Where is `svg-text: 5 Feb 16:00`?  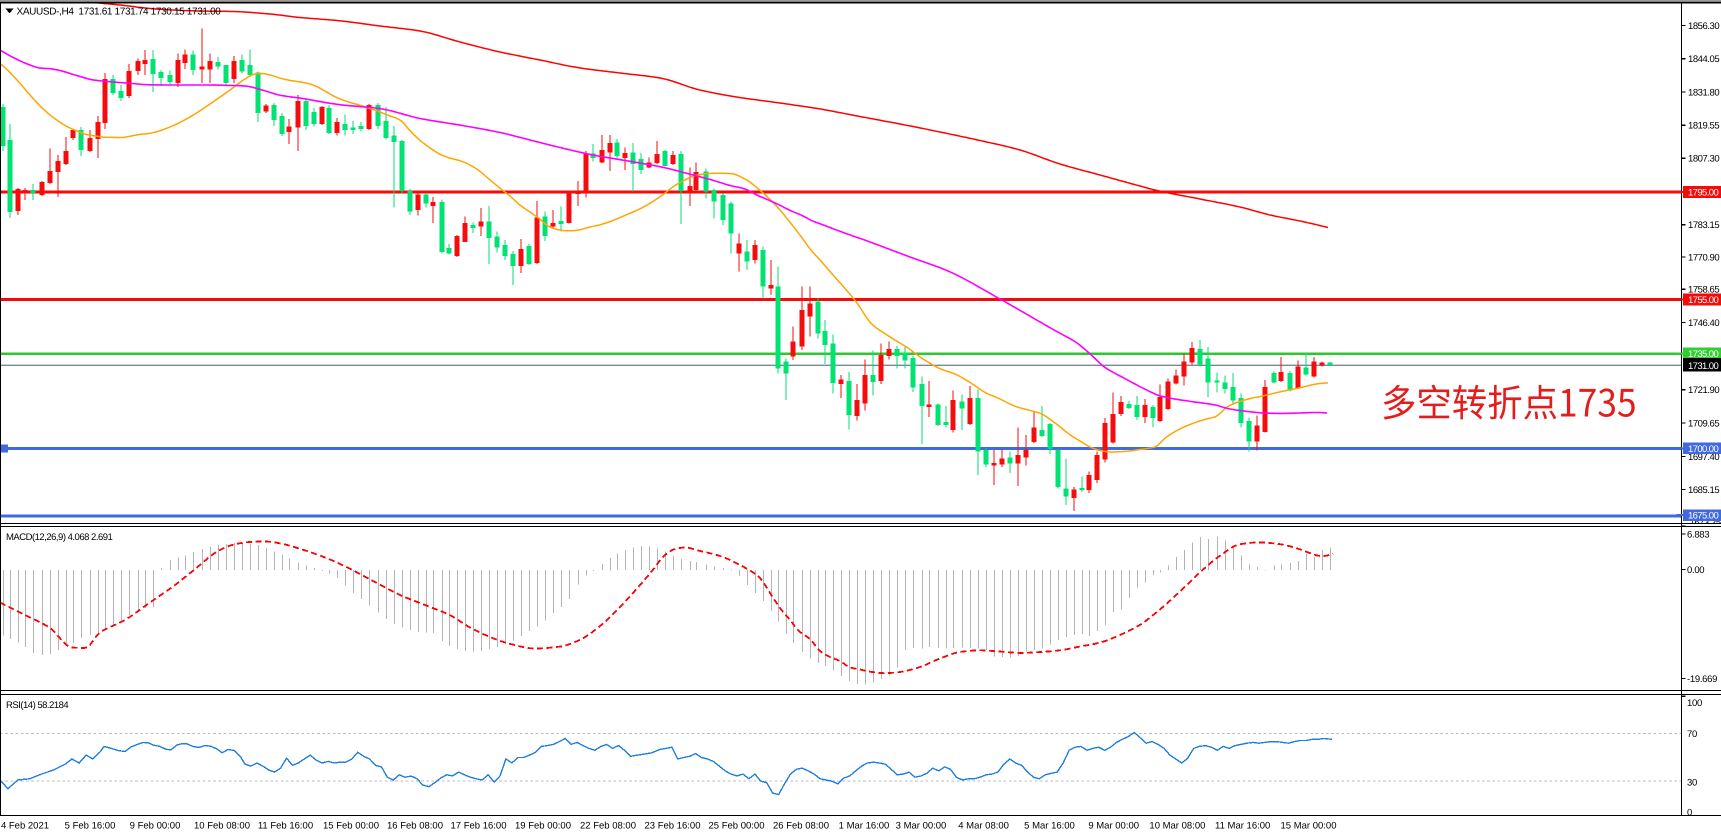
svg-text: 5 Feb 16:00 is located at coordinates (90, 826).